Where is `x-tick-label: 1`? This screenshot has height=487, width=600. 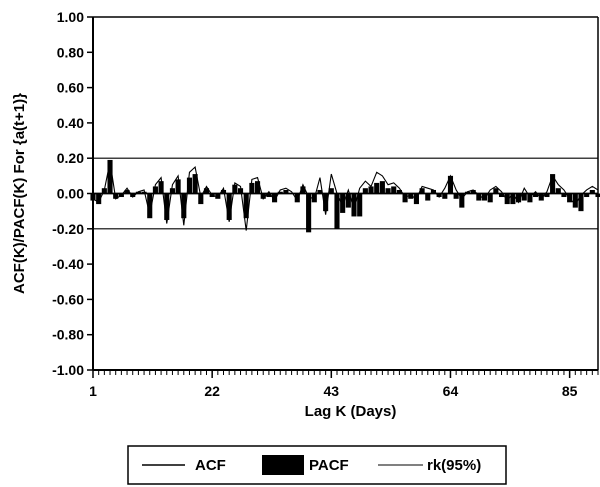
x-tick-label: 1 is located at coordinates (93, 391).